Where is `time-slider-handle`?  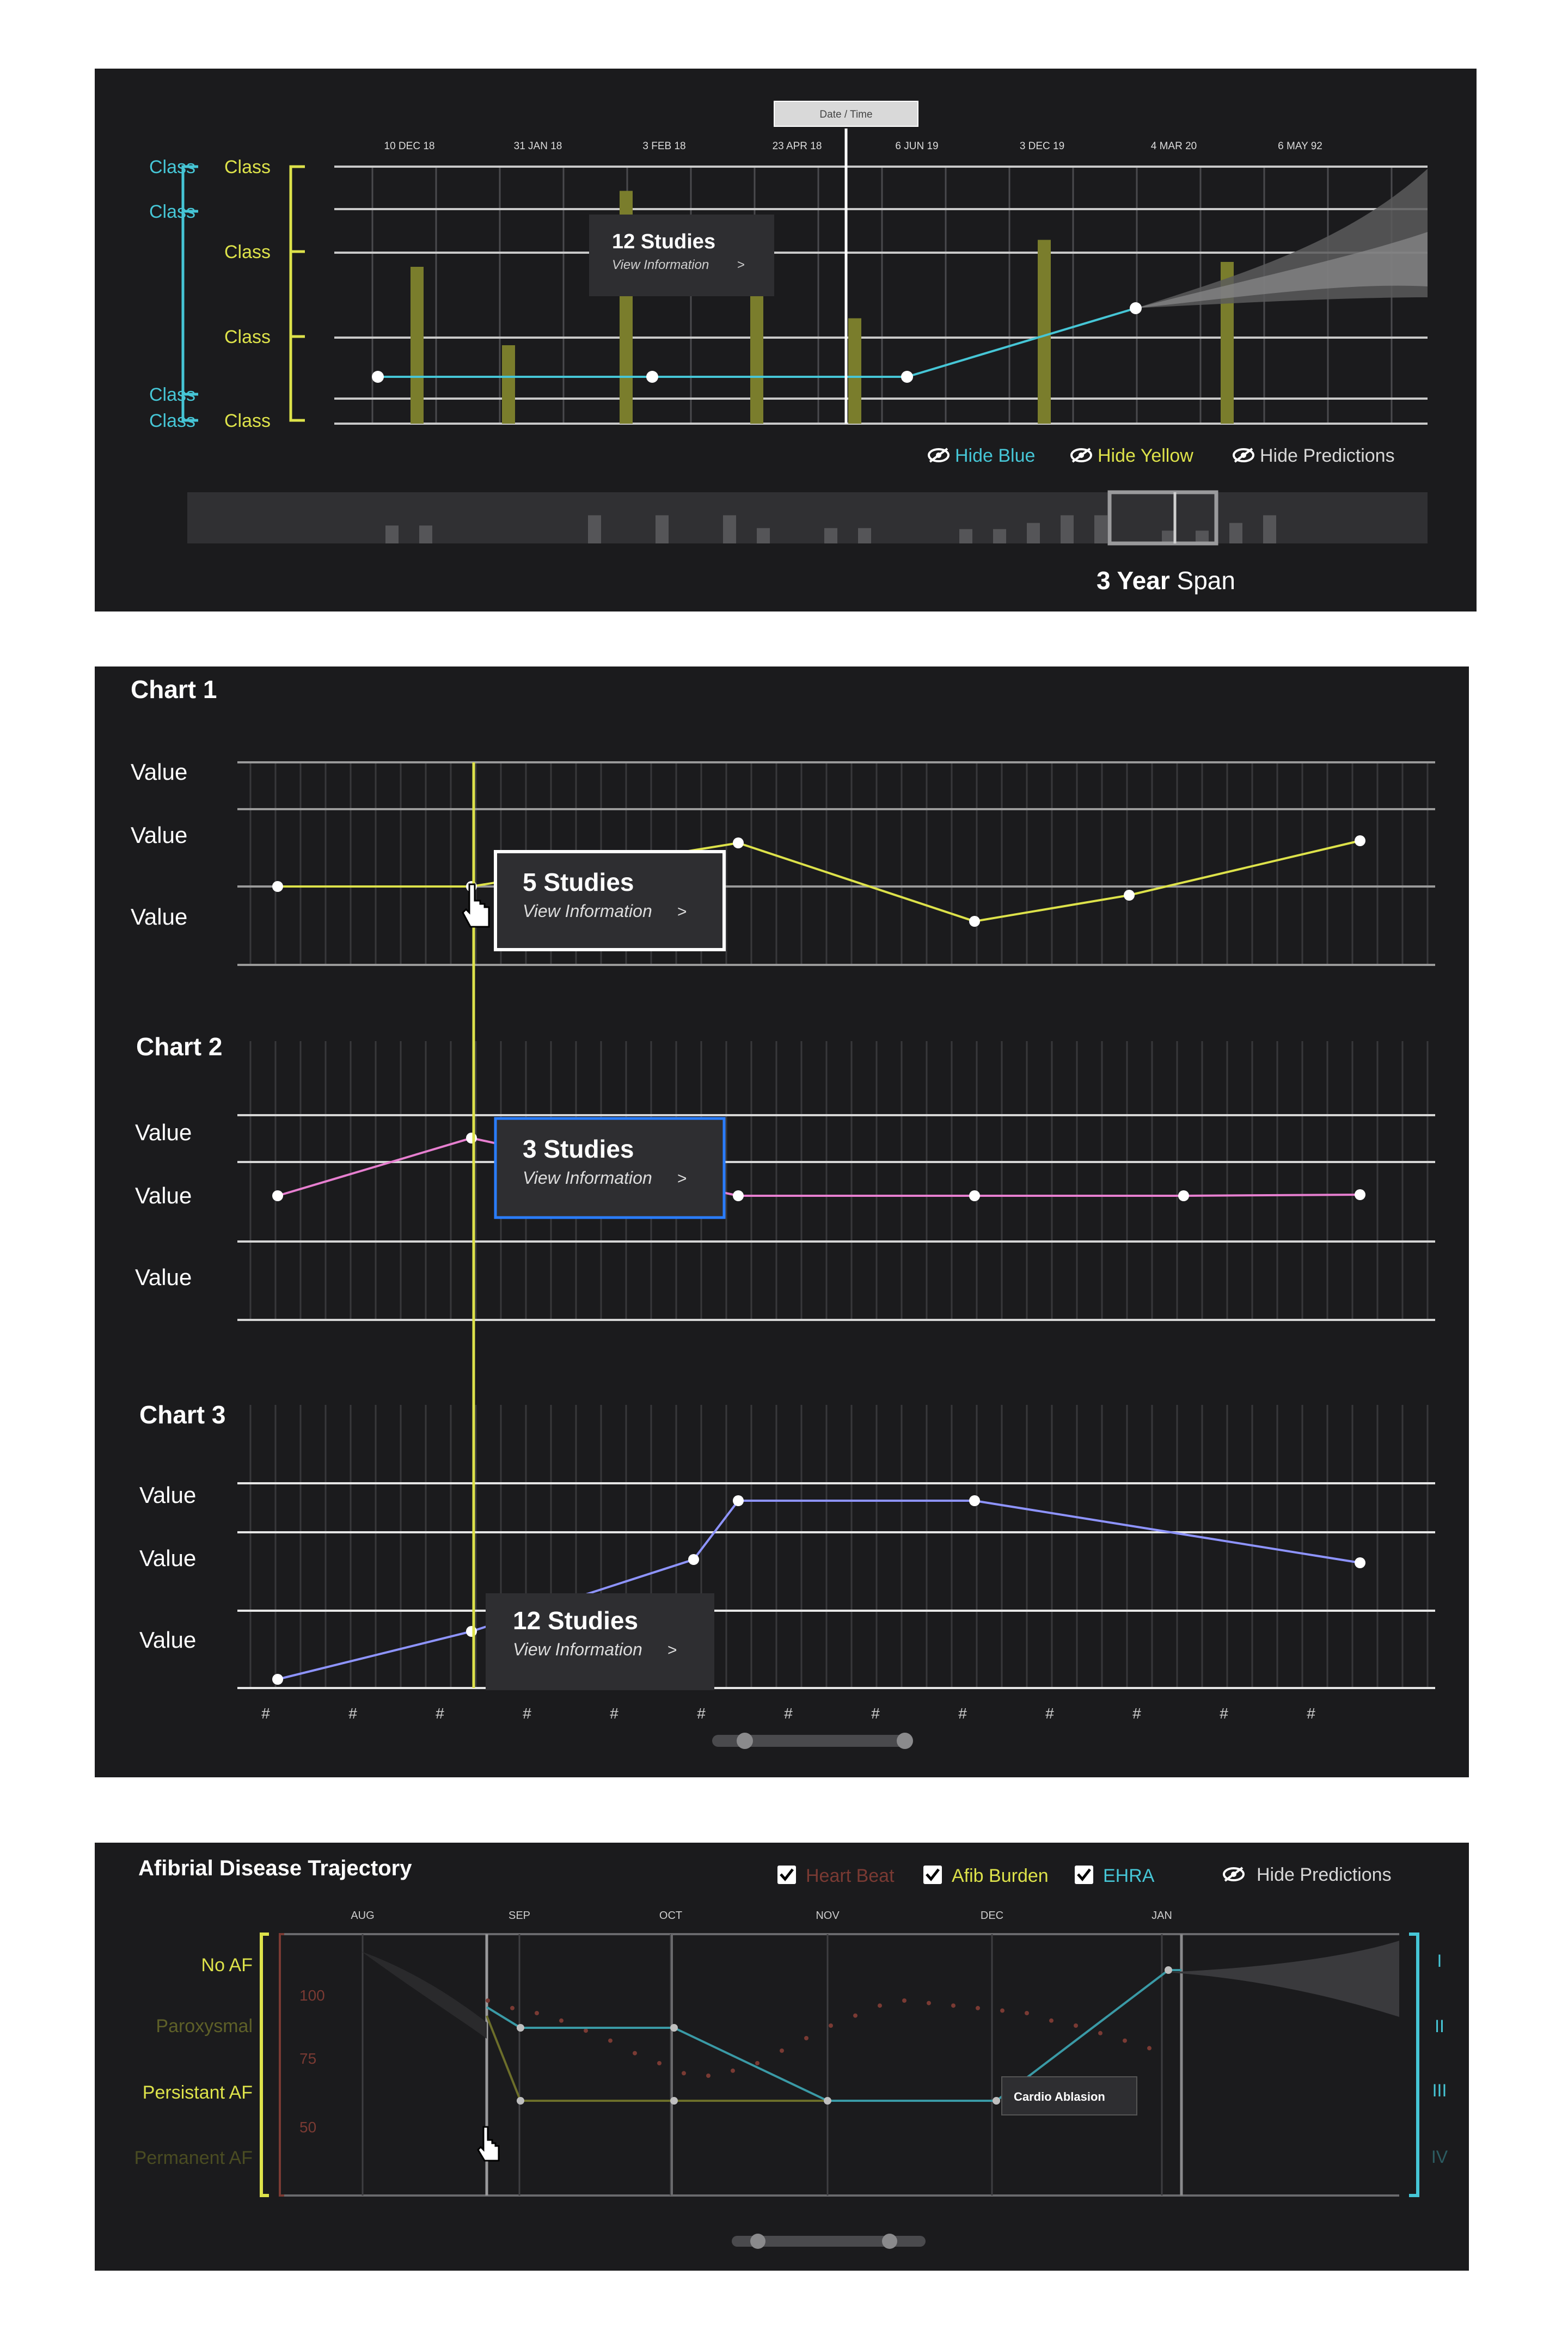 time-slider-handle is located at coordinates (846, 114).